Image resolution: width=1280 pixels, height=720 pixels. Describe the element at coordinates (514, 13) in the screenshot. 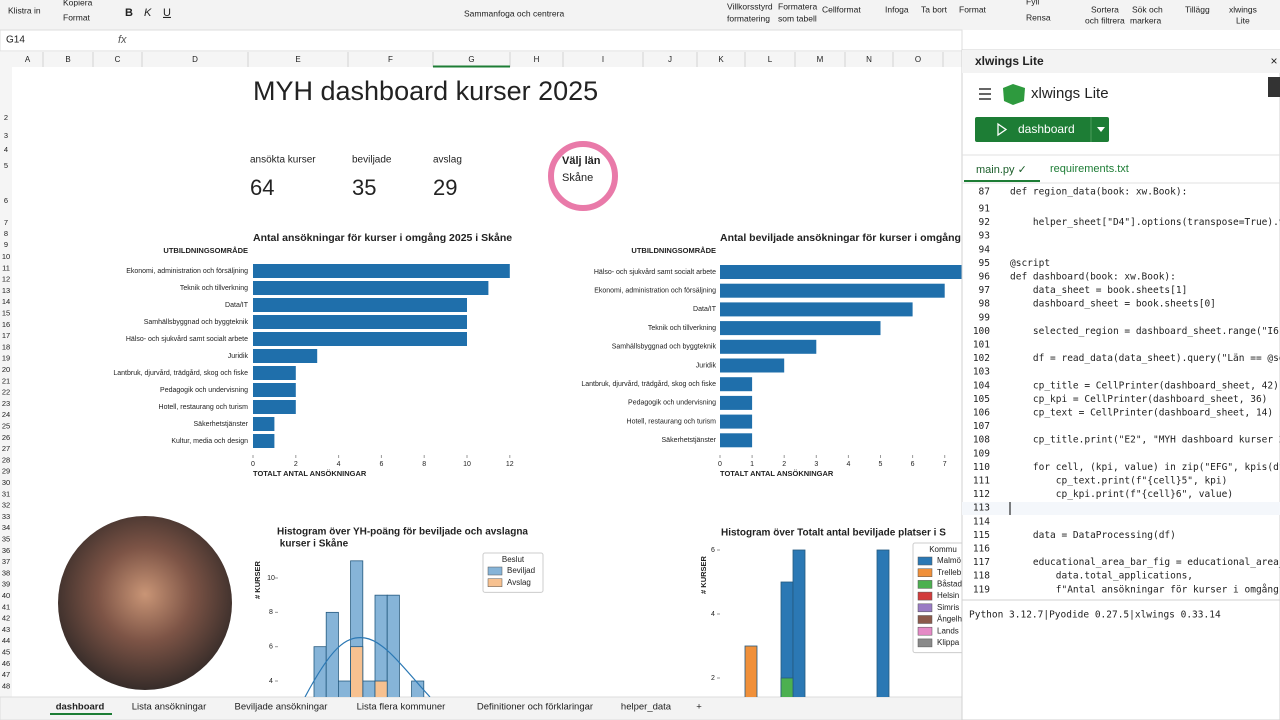

I see `ribbon-item: Sammanfoga och centrera` at that location.